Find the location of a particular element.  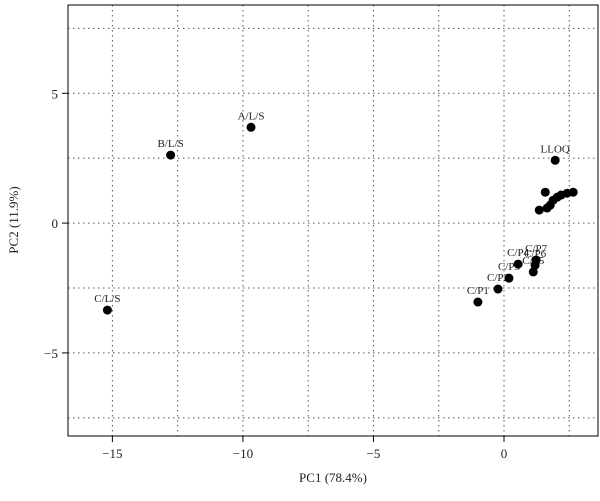

point-label: C/P7 is located at coordinates (536, 249).